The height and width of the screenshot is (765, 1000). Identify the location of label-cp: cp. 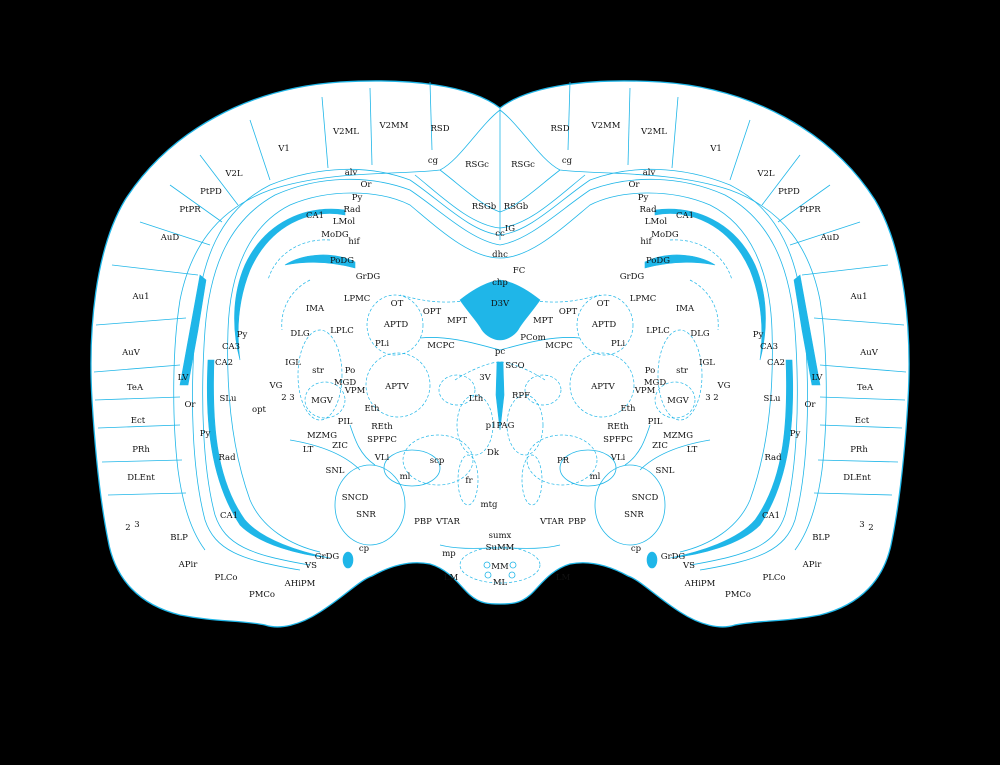
(364, 549).